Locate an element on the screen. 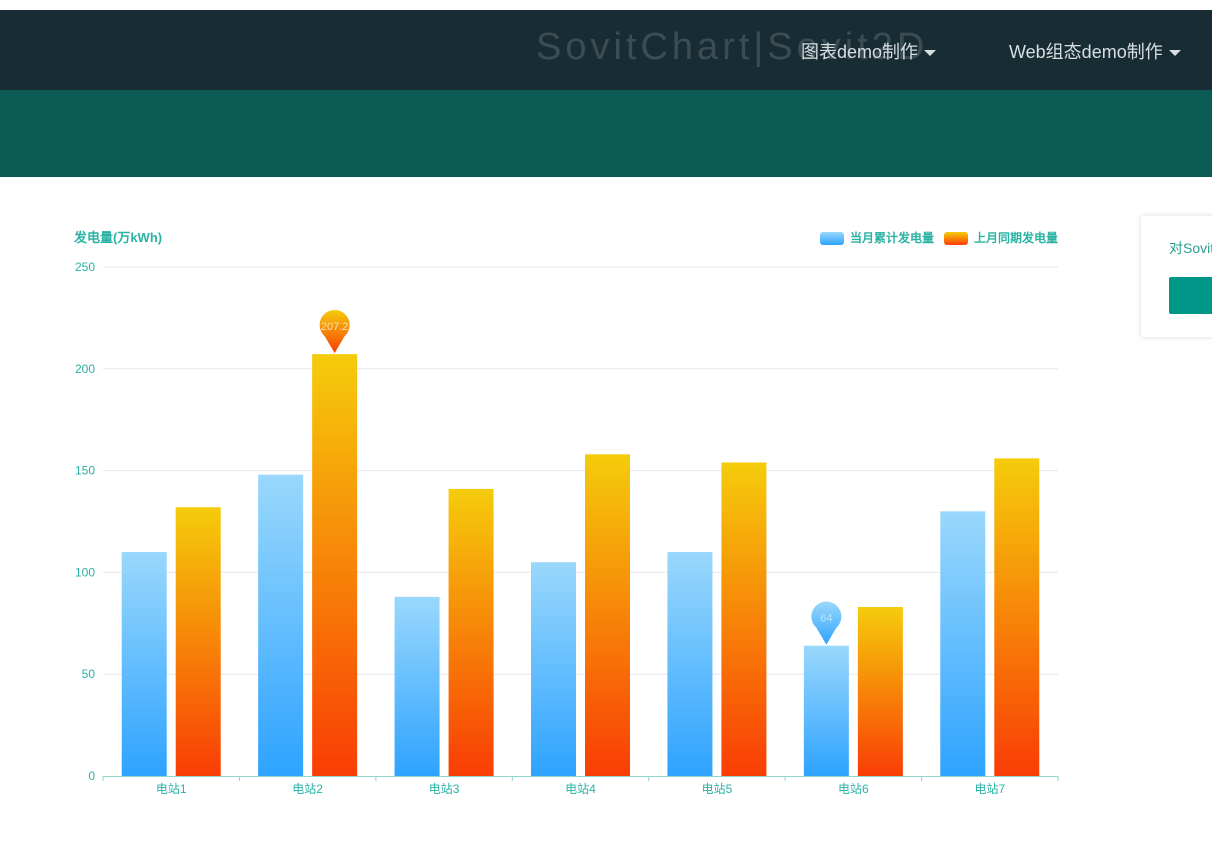  legend-label: 上月同期发电量 is located at coordinates (1016, 237).